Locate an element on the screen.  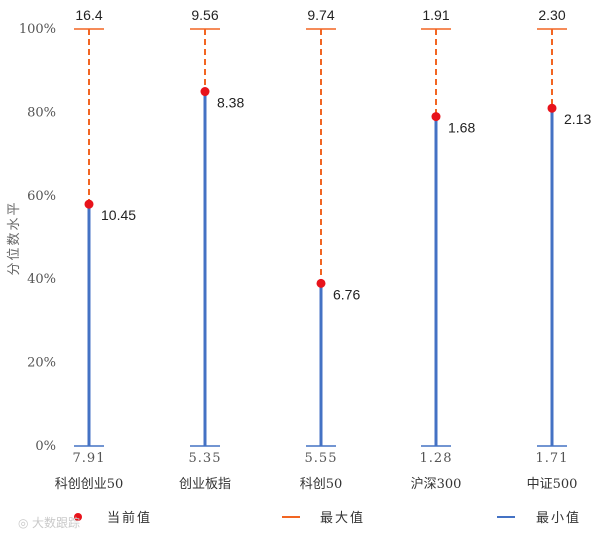
legend-item: 最小值 is located at coordinates (539, 518).